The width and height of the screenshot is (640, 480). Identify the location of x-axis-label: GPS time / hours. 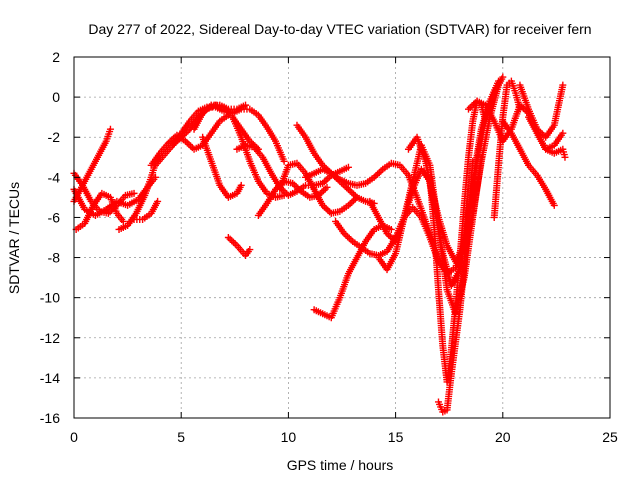
(340, 465).